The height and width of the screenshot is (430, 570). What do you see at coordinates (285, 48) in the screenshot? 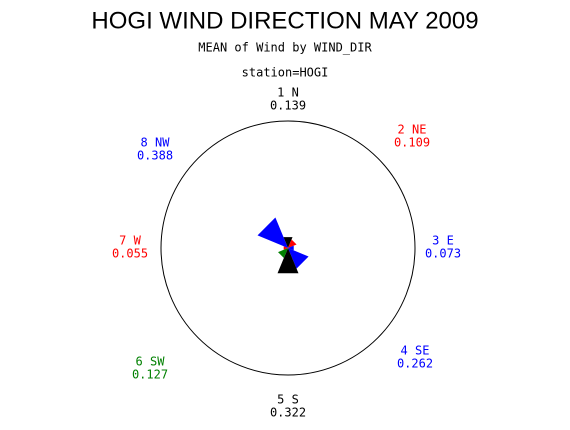
I see `chart-subtitle: MEAN of Wind by WIND_DIR` at bounding box center [285, 48].